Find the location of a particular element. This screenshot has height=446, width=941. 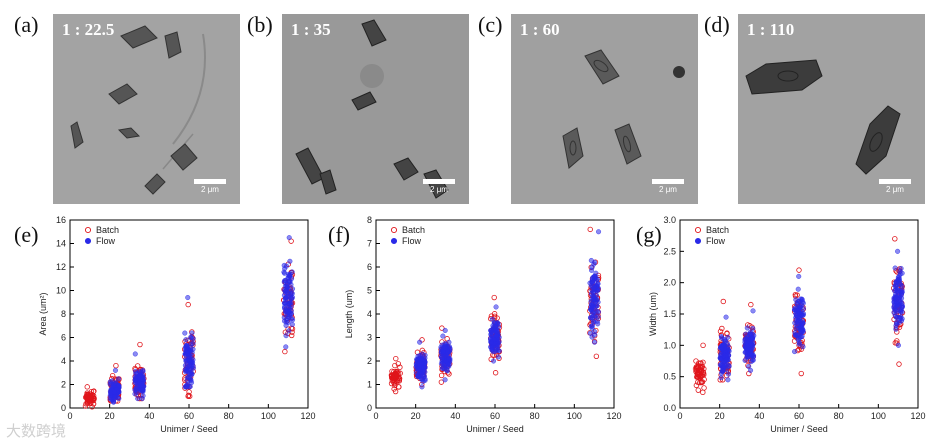

x-axis-label: Unimer / Seed is located at coordinates (189, 429).